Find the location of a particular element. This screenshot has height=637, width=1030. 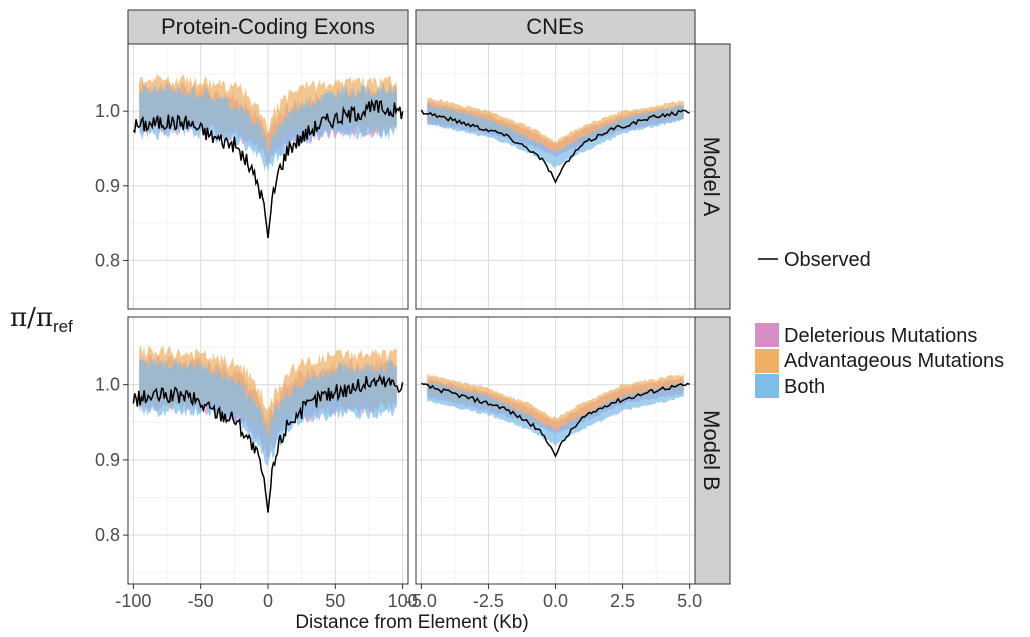

strip-row-1: Model B is located at coordinates (712, 450).